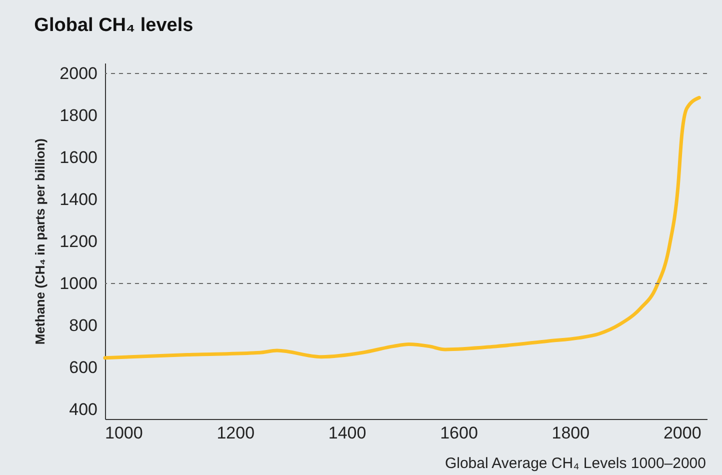 This screenshot has height=475, width=722. Describe the element at coordinates (40, 241) in the screenshot. I see `y-axis-title: Methane (CH₄ in parts per billion)` at that location.